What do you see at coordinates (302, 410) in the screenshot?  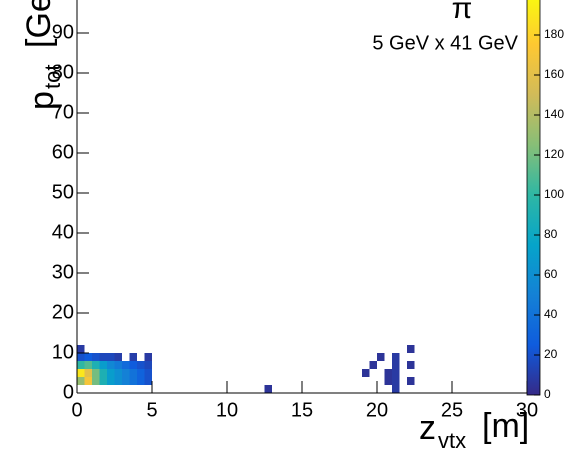 I see `x-tick-label: 15` at bounding box center [302, 410].